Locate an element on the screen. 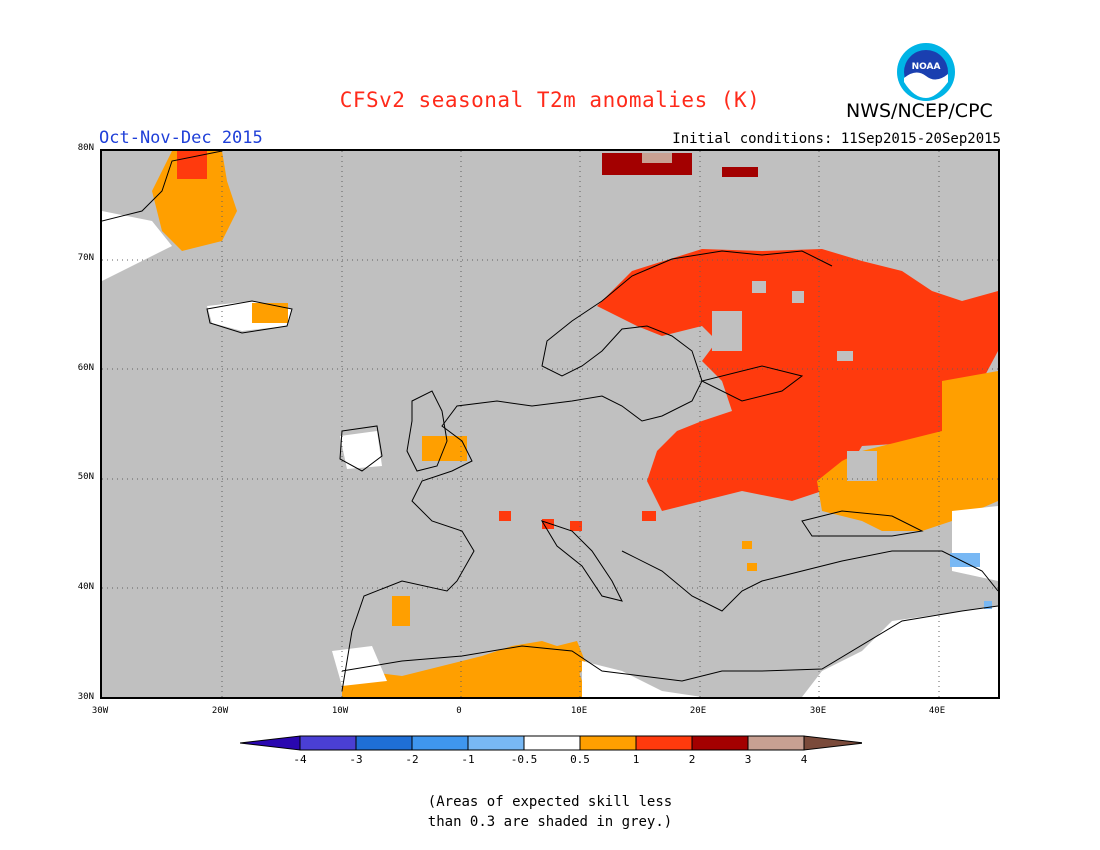 The height and width of the screenshot is (850, 1100). colorbar-tick-label: -3 is located at coordinates (356, 759).